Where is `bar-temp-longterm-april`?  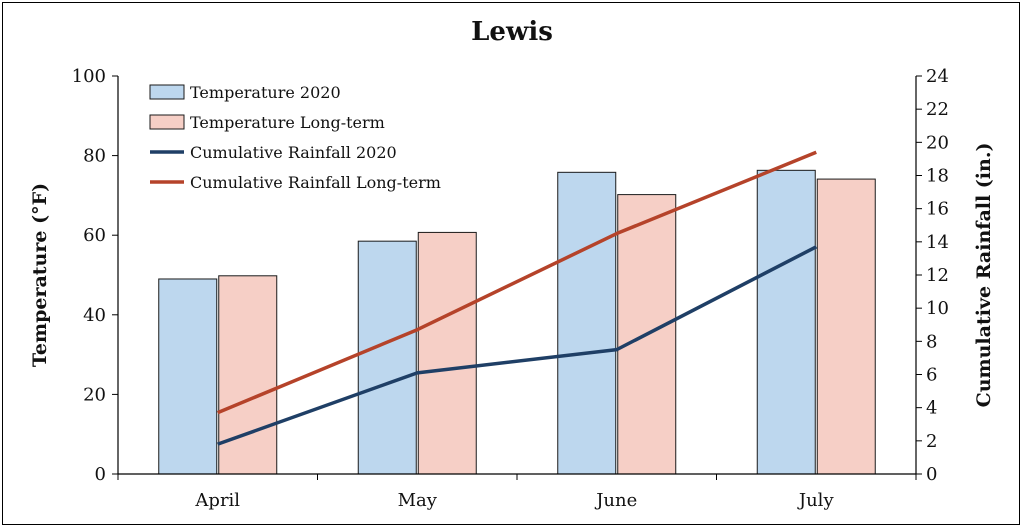 bar-temp-longterm-april is located at coordinates (248, 375).